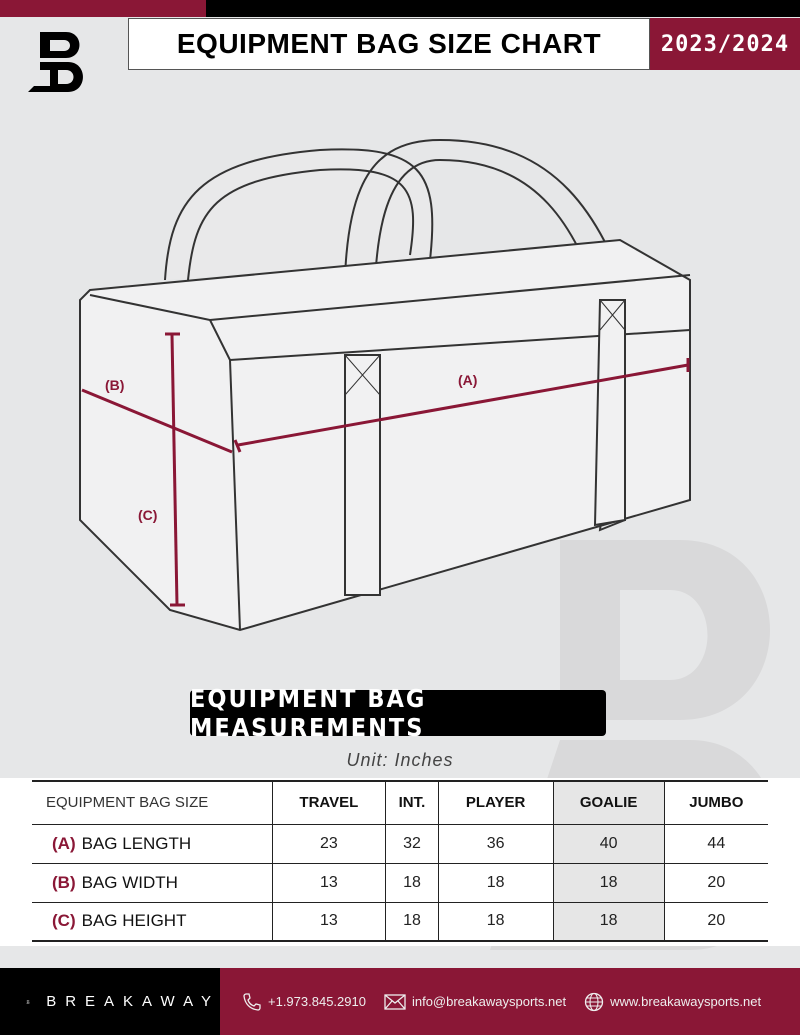 Image resolution: width=800 pixels, height=1035 pixels. I want to click on footer-brand: BREAKAWAY, so click(110, 1001).